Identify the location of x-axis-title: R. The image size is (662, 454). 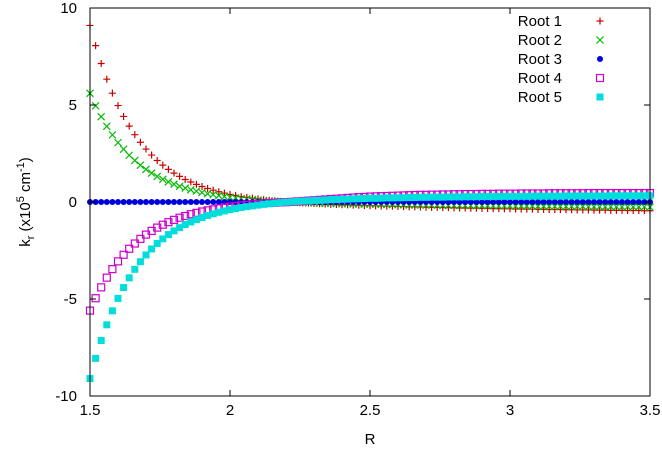
(370, 439).